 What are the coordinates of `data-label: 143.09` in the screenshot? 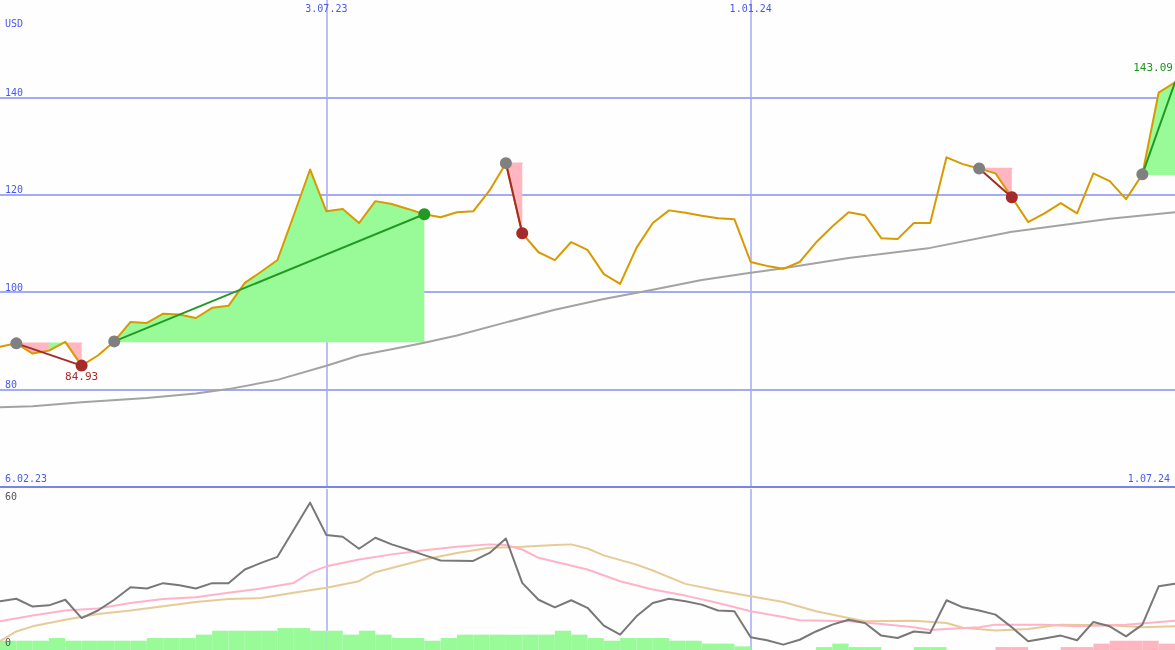 It's located at (1153, 68).